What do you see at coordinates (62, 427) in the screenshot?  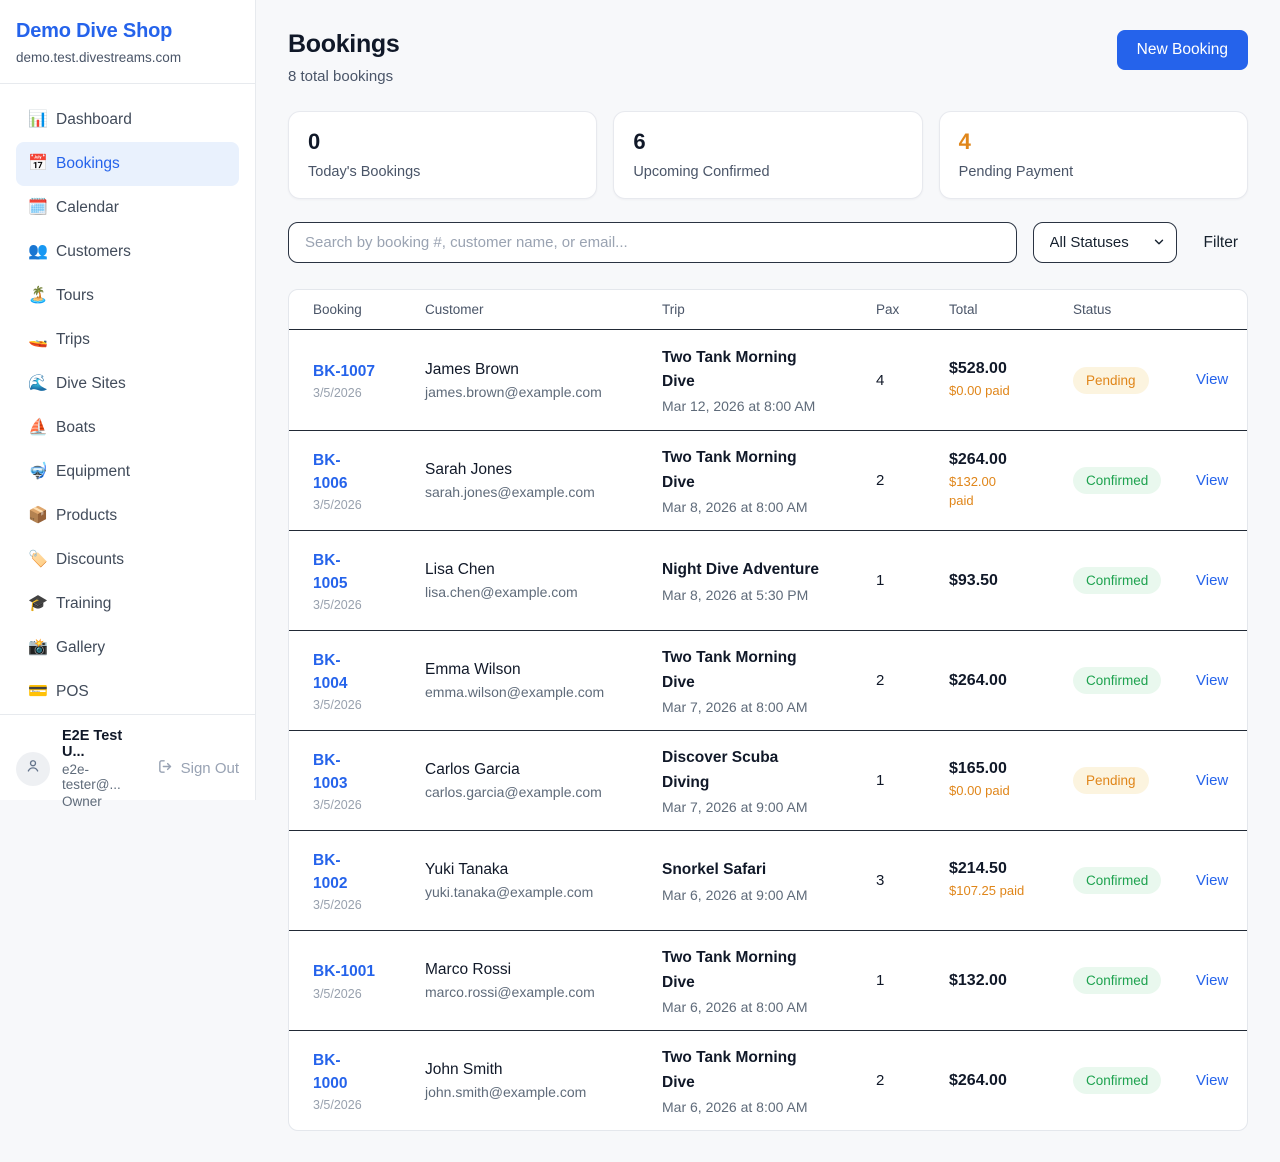 I see `sidebar-item-boats: ⛵ Boats` at bounding box center [62, 427].